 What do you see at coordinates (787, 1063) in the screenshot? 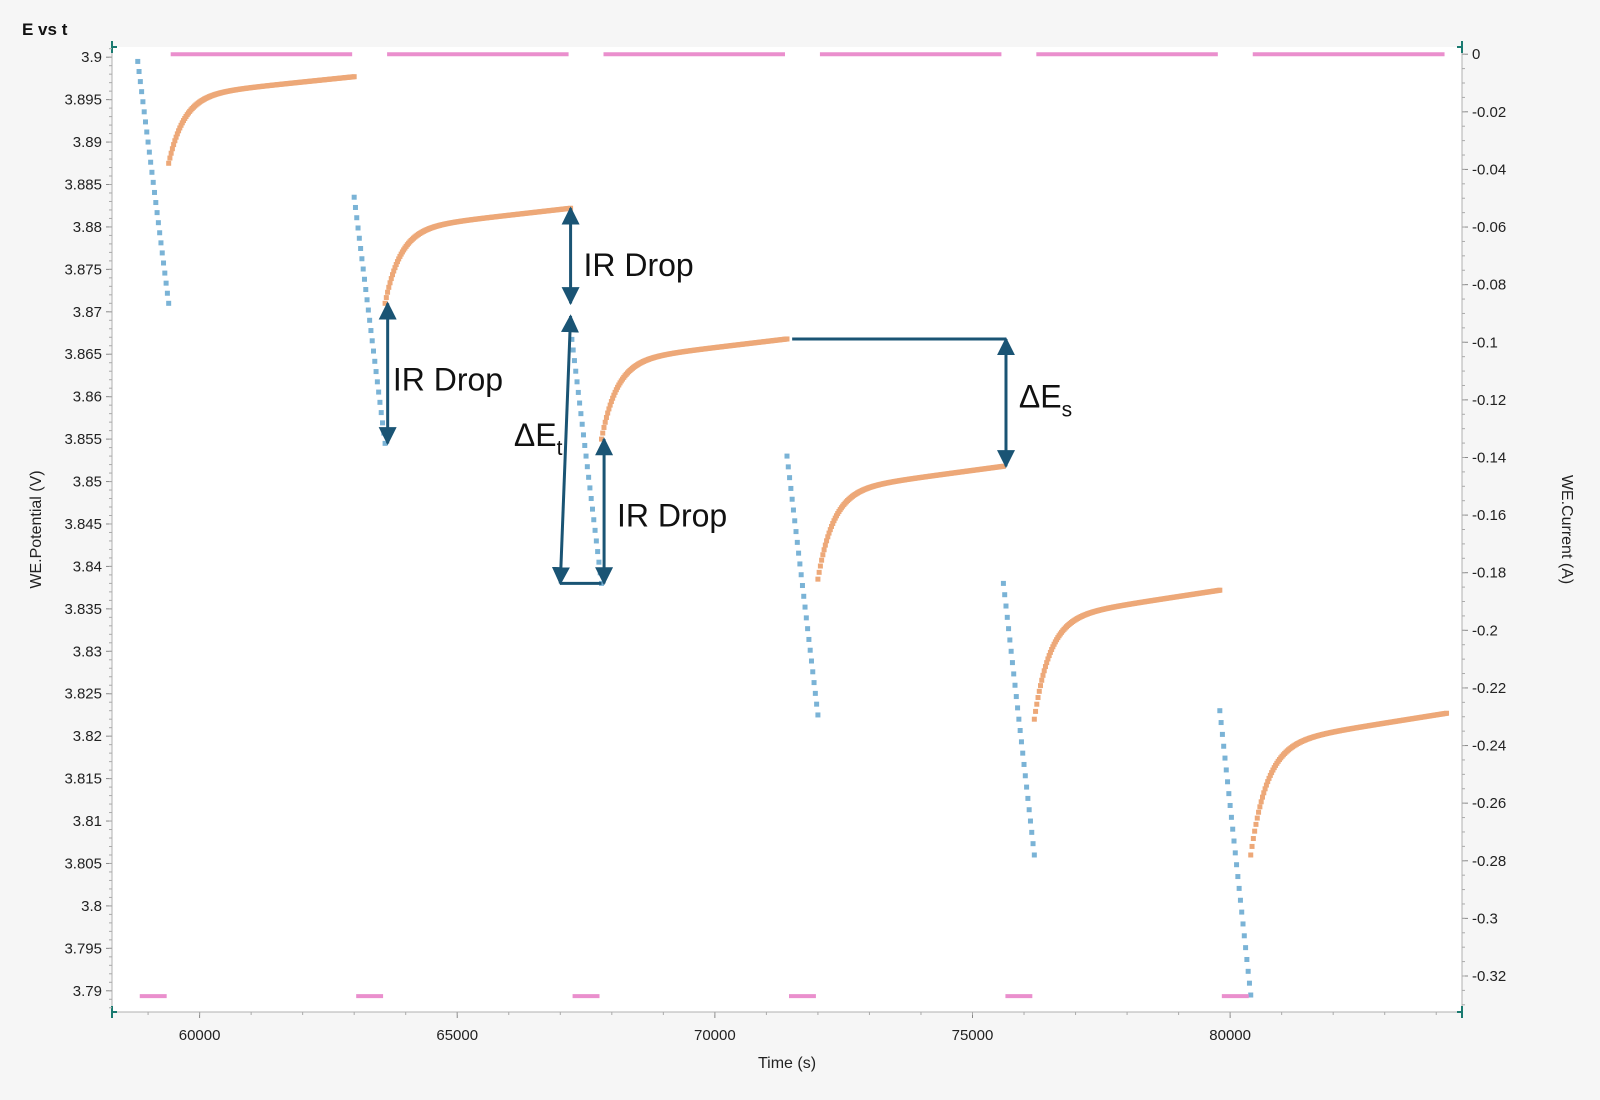
I see `x-axis-label: Time (s)` at bounding box center [787, 1063].